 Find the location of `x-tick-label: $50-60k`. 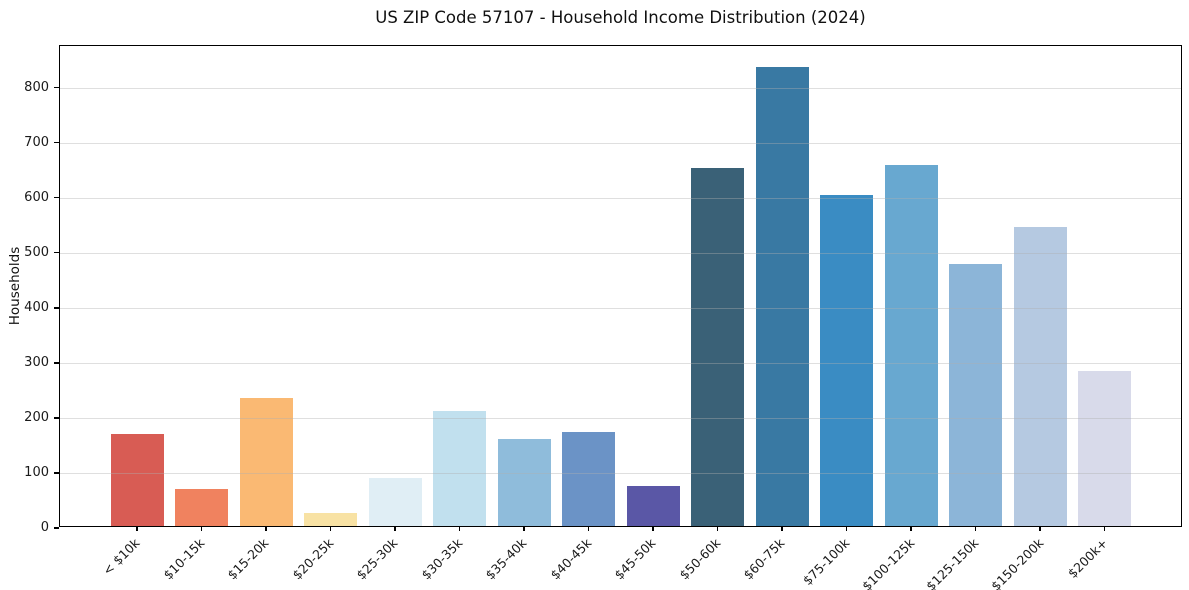

x-tick-label: $50-60k is located at coordinates (700, 559).